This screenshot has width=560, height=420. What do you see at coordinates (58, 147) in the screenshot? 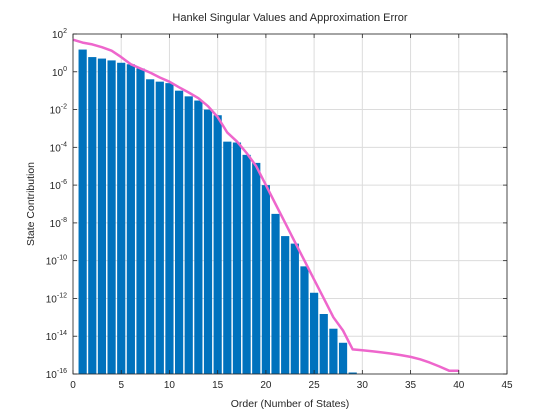
I see `y-tick-label: 10⁻⁴` at bounding box center [58, 147].